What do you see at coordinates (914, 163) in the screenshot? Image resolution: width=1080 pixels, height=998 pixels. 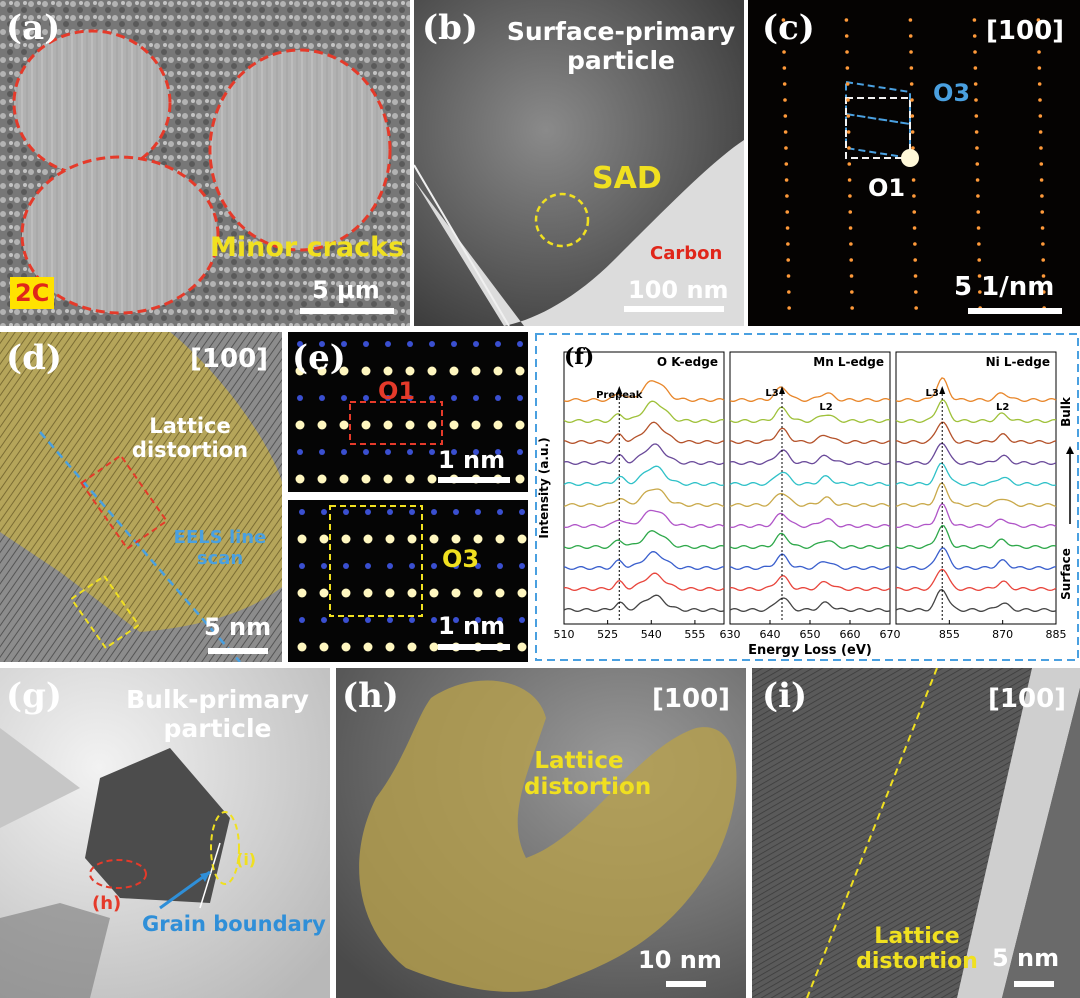 I see `panel-c: (c) [100] O3 O1 5 1/nm` at bounding box center [914, 163].